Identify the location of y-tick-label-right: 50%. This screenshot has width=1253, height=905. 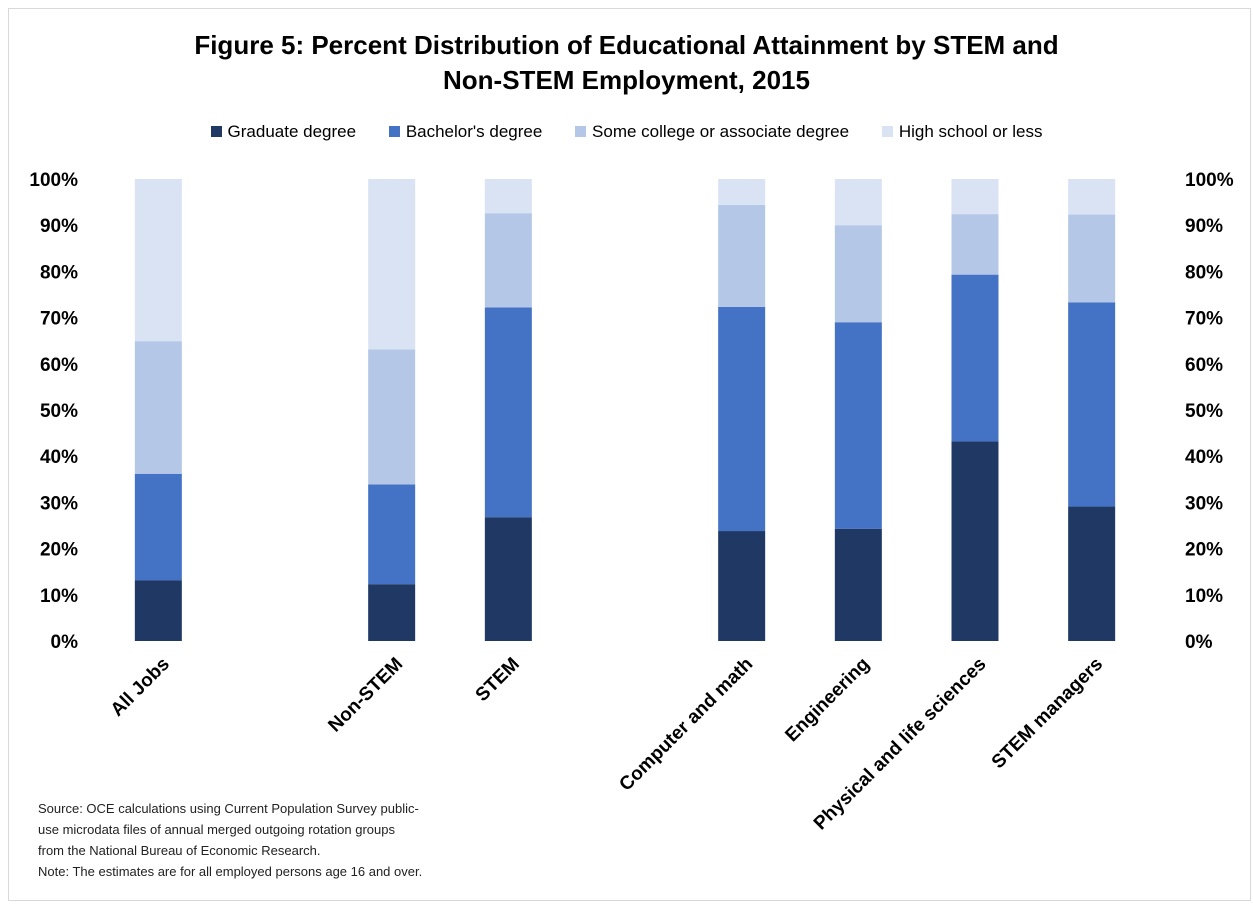
(1204, 411).